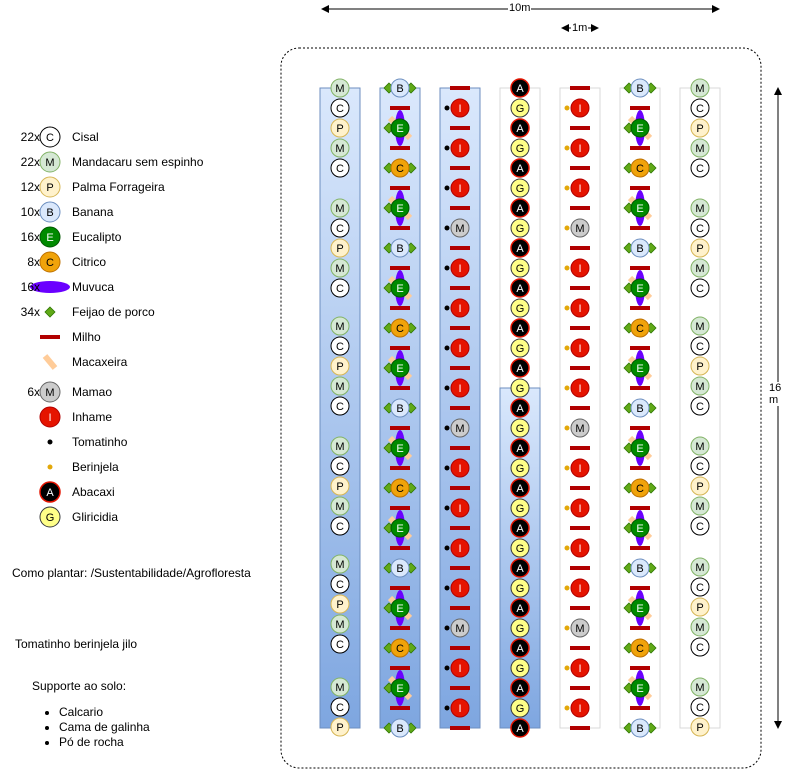  What do you see at coordinates (92, 212) in the screenshot?
I see `legend-label: Banana` at bounding box center [92, 212].